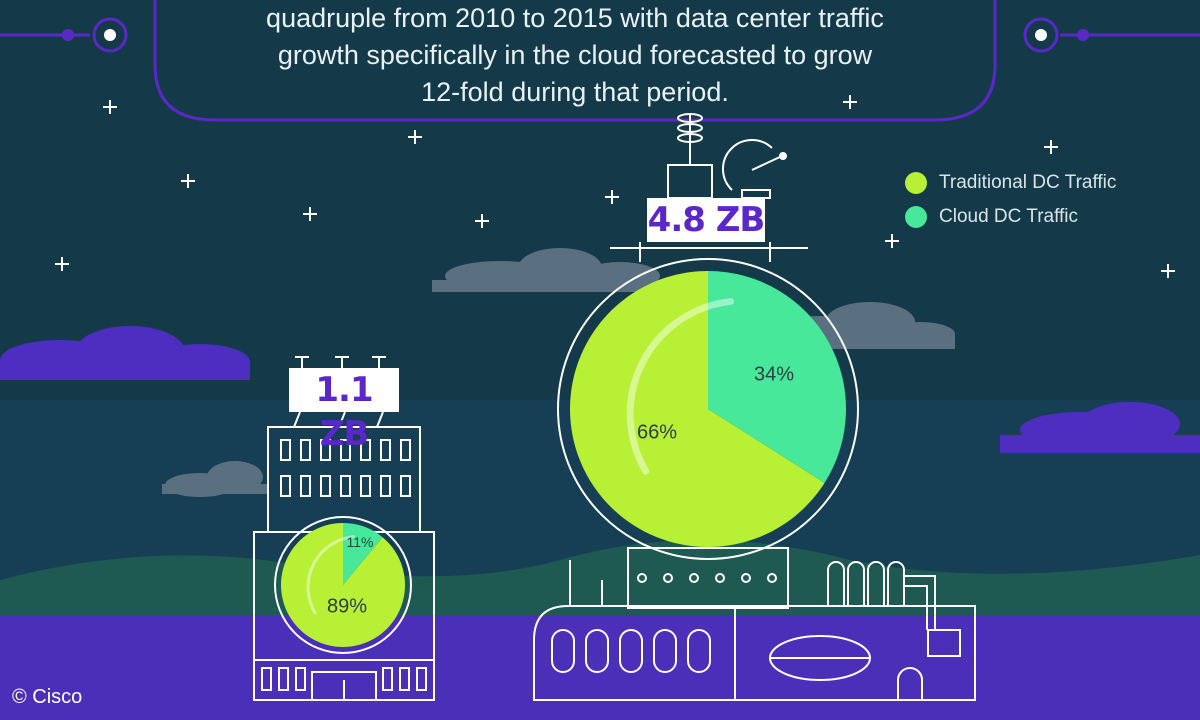 The image size is (1200, 720). What do you see at coordinates (1028, 182) in the screenshot?
I see `legend-label-traditional: Traditional DC Traffic` at bounding box center [1028, 182].